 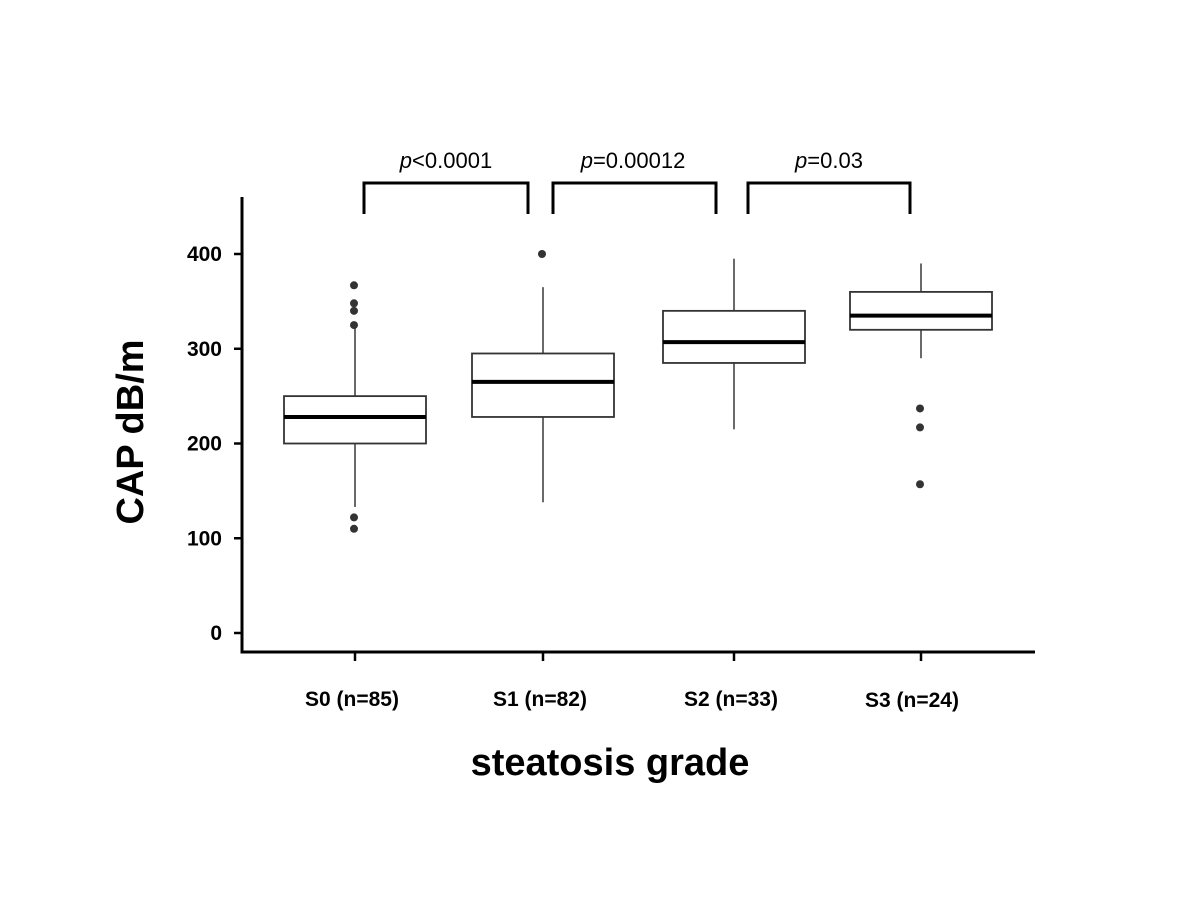 What do you see at coordinates (204, 254) in the screenshot?
I see `y-tick-label: 400` at bounding box center [204, 254].